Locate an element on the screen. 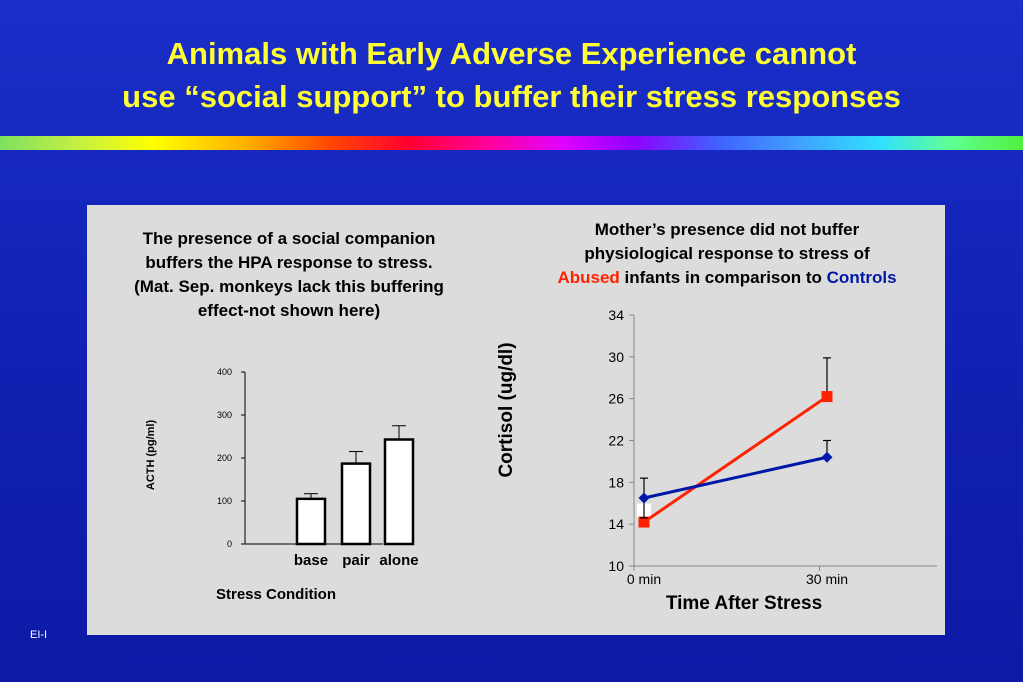 The width and height of the screenshot is (1023, 682). bar-ylabel: ACTH (pg/ml) is located at coordinates (151, 455).